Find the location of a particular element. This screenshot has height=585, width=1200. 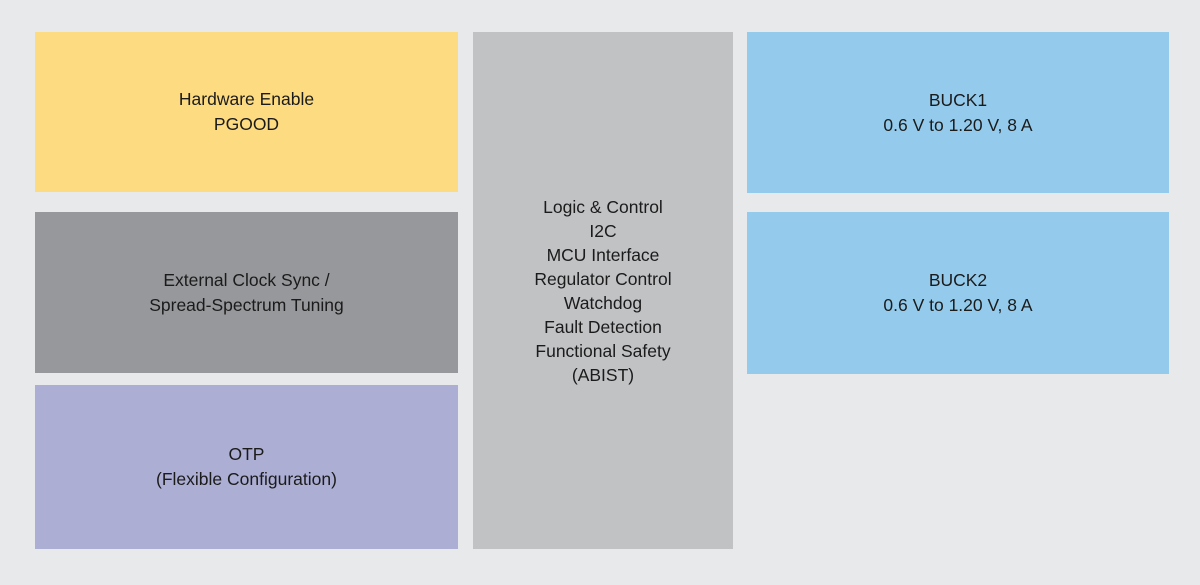

block-logic-control-line-2: I2C is located at coordinates (603, 230).